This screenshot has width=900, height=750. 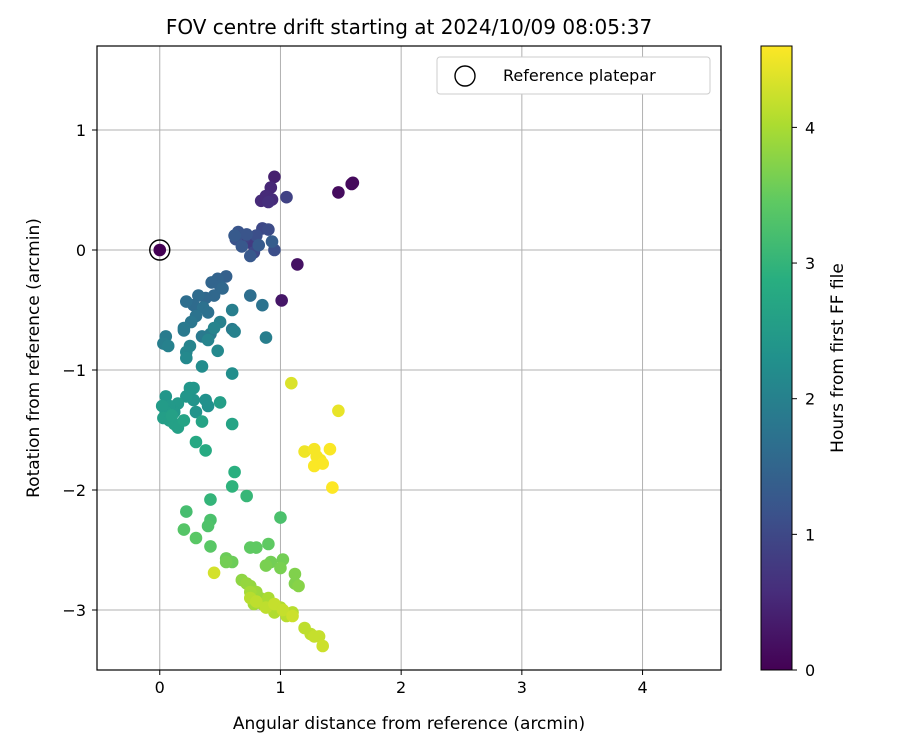 What do you see at coordinates (810, 670) in the screenshot?
I see `colorbar-tick-label: 0` at bounding box center [810, 670].